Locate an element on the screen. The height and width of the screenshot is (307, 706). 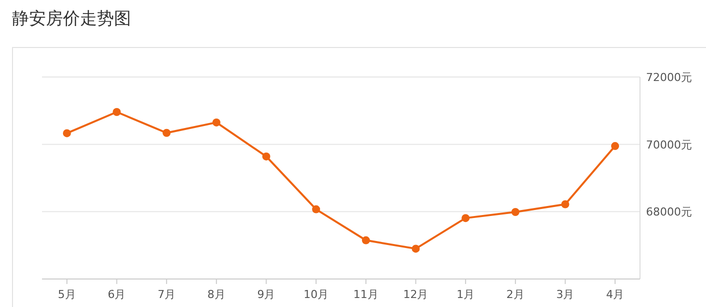
x-tick-label: 12月 is located at coordinates (415, 294).